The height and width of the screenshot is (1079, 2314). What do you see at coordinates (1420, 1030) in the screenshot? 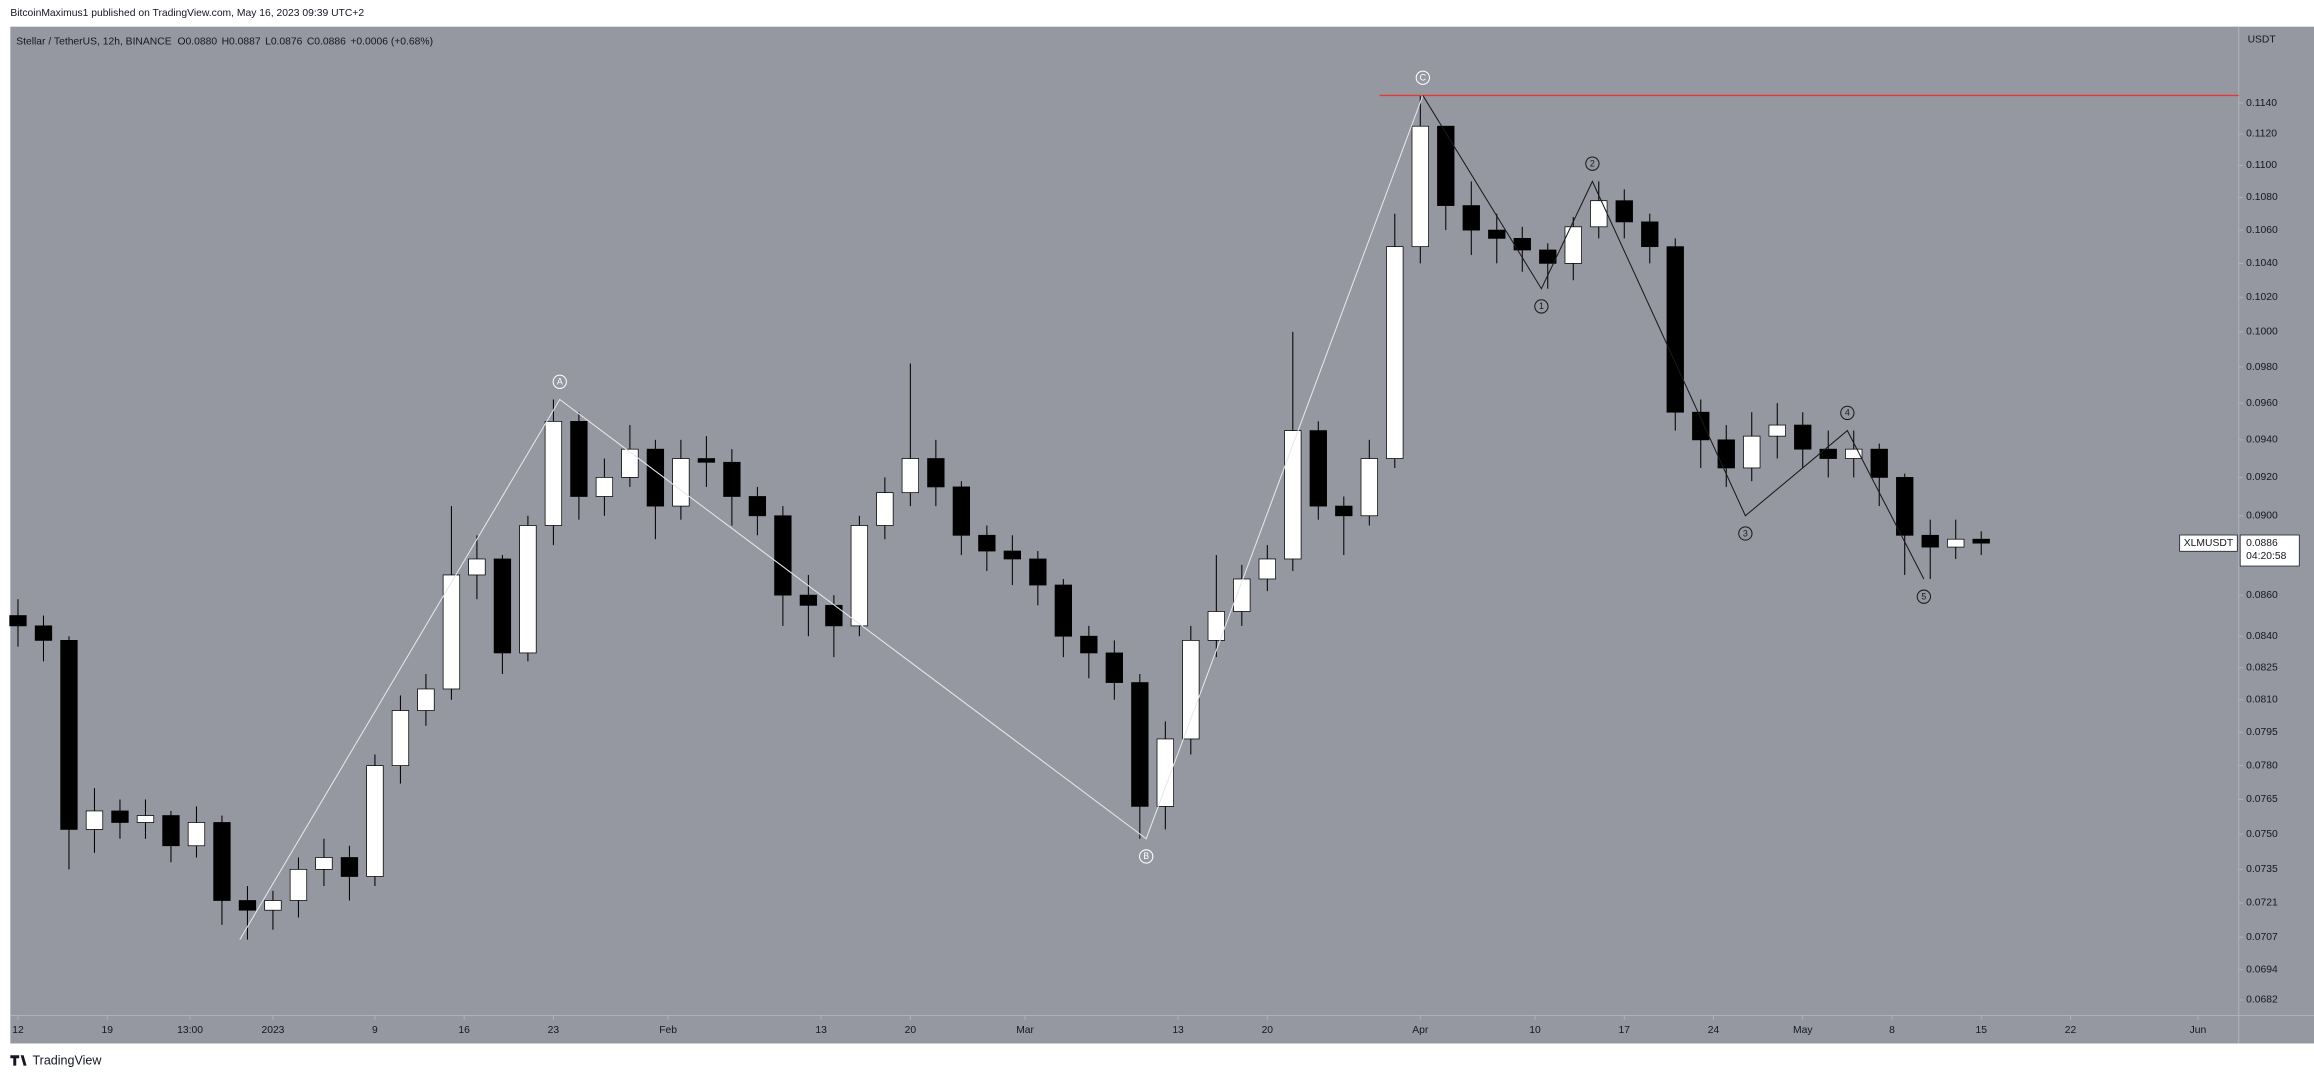
I see `x-tick-label: Apr` at bounding box center [1420, 1030].